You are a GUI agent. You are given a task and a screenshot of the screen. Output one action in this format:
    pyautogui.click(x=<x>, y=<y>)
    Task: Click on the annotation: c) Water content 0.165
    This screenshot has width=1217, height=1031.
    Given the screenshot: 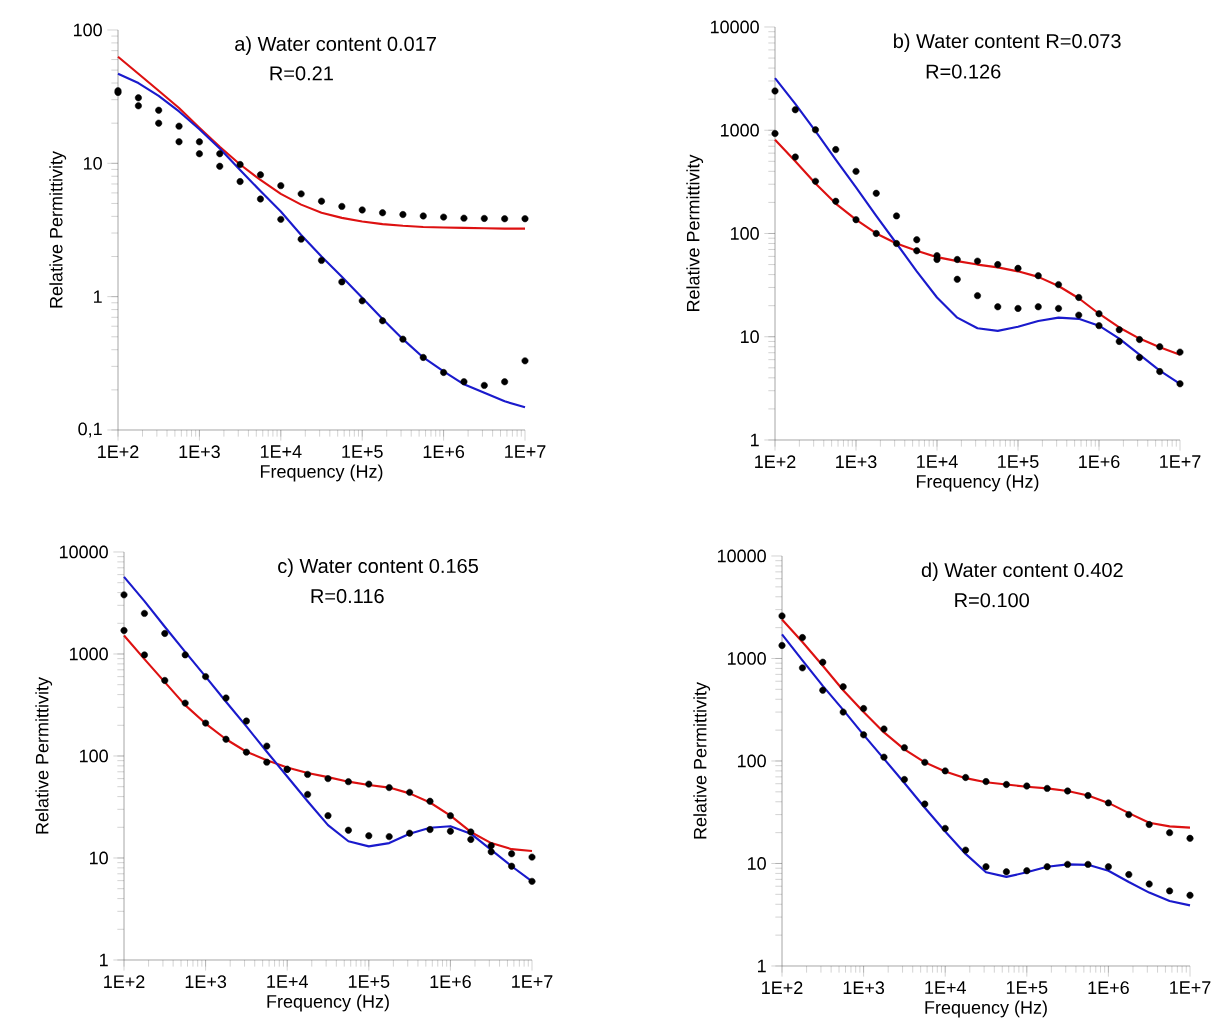 What is the action you would take?
    pyautogui.click(x=378, y=568)
    